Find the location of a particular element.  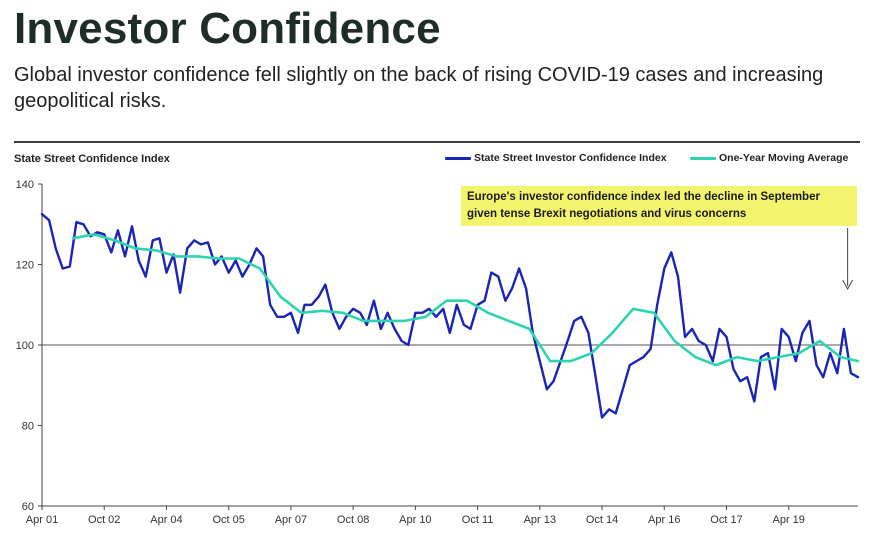

y-axis-title: State Street Confidence Index is located at coordinates (92, 159).